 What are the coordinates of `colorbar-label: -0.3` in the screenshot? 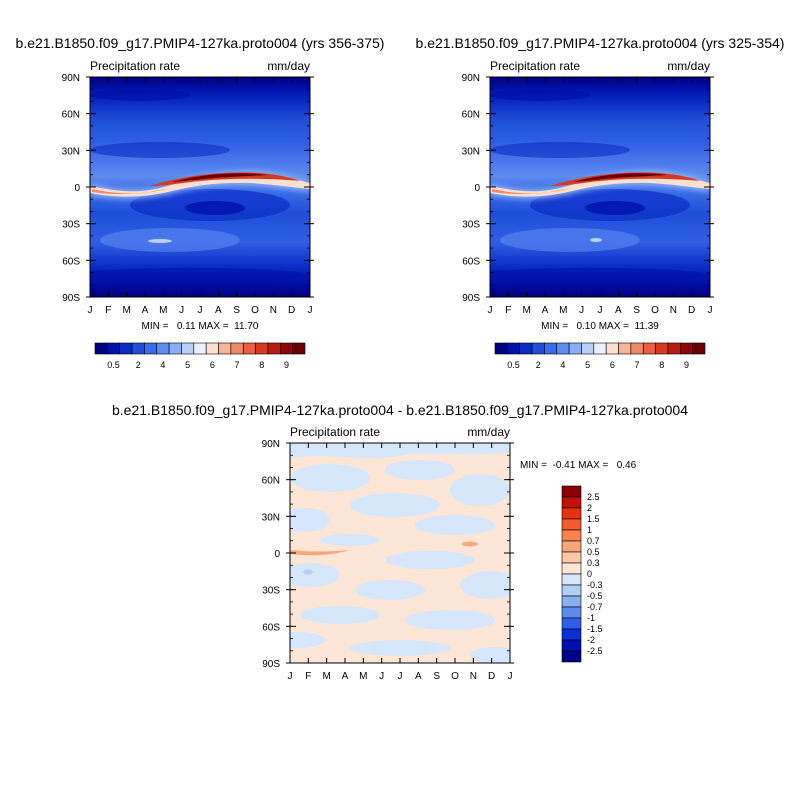 It's located at (595, 585).